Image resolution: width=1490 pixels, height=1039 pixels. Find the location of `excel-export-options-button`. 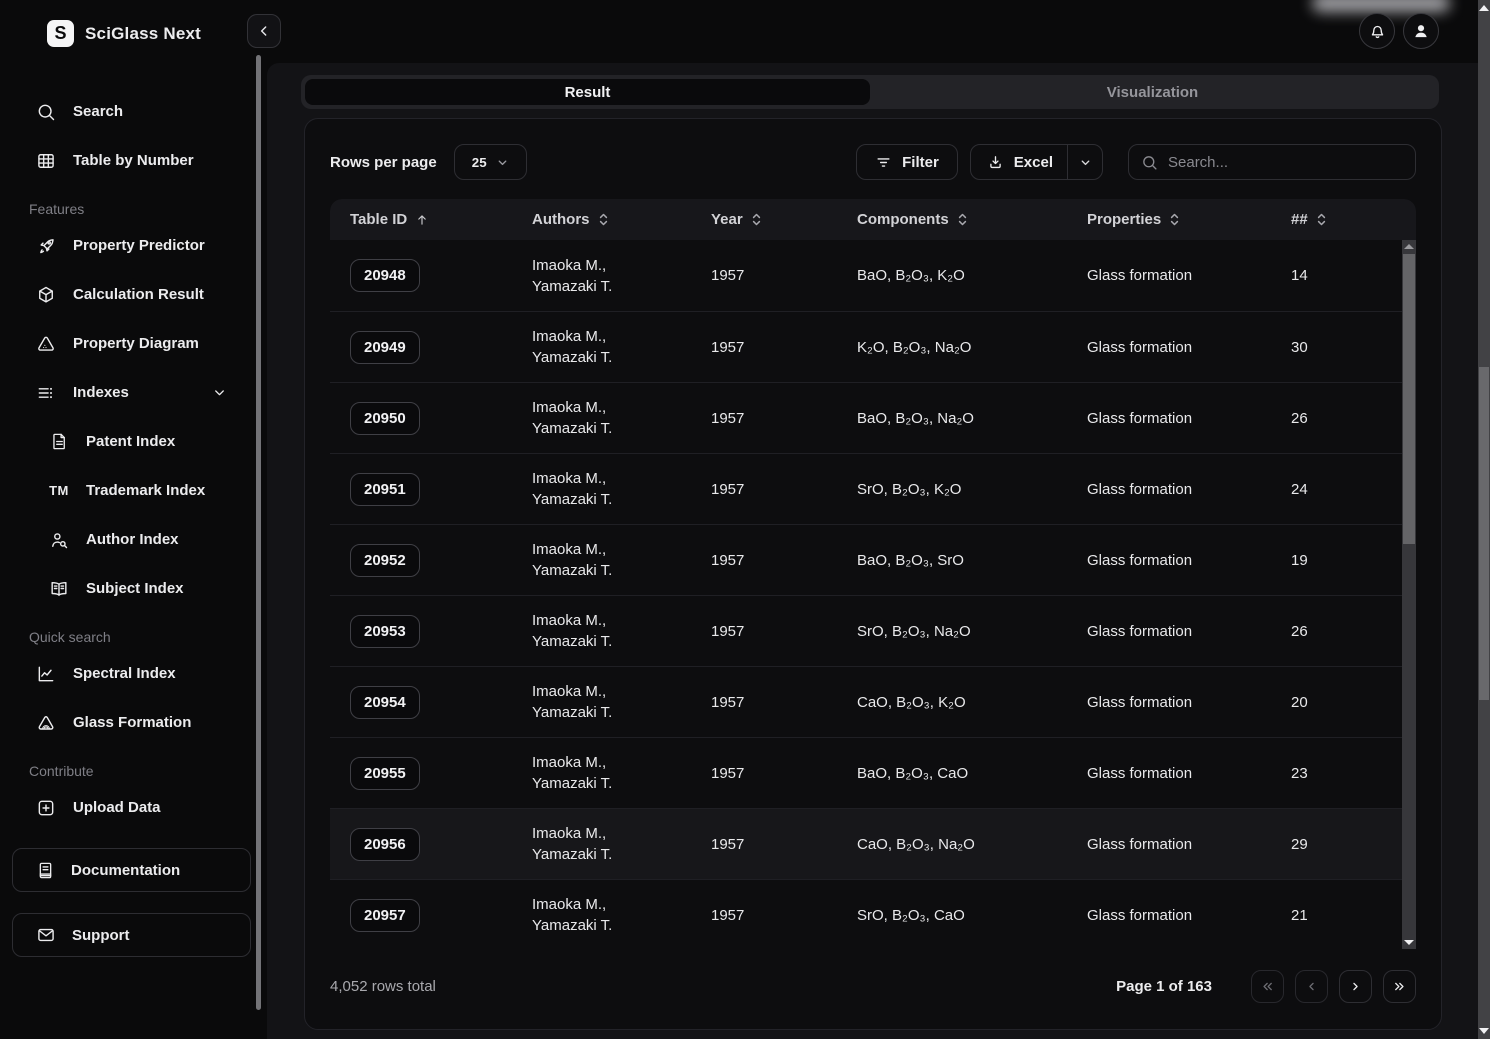

excel-export-options-button is located at coordinates (1085, 162).